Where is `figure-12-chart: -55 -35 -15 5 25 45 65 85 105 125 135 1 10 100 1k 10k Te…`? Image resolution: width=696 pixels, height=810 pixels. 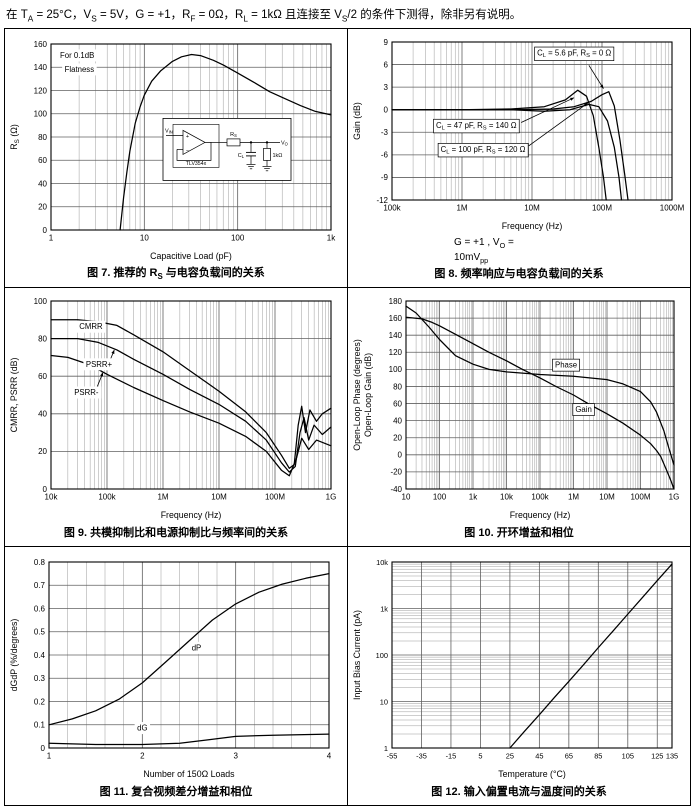 figure-12-chart: -55 -35 -15 5 25 45 65 85 105 125 135 1 10 100 1k 10k Te… is located at coordinates (515, 668).